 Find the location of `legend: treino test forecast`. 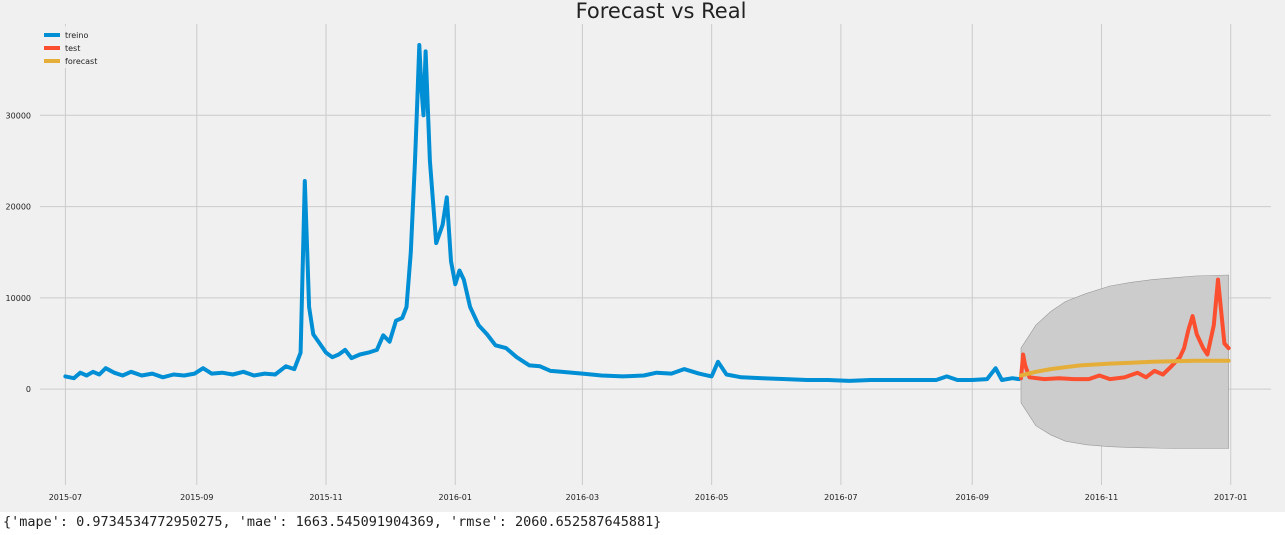

legend: treino test forecast is located at coordinates (72, 47).